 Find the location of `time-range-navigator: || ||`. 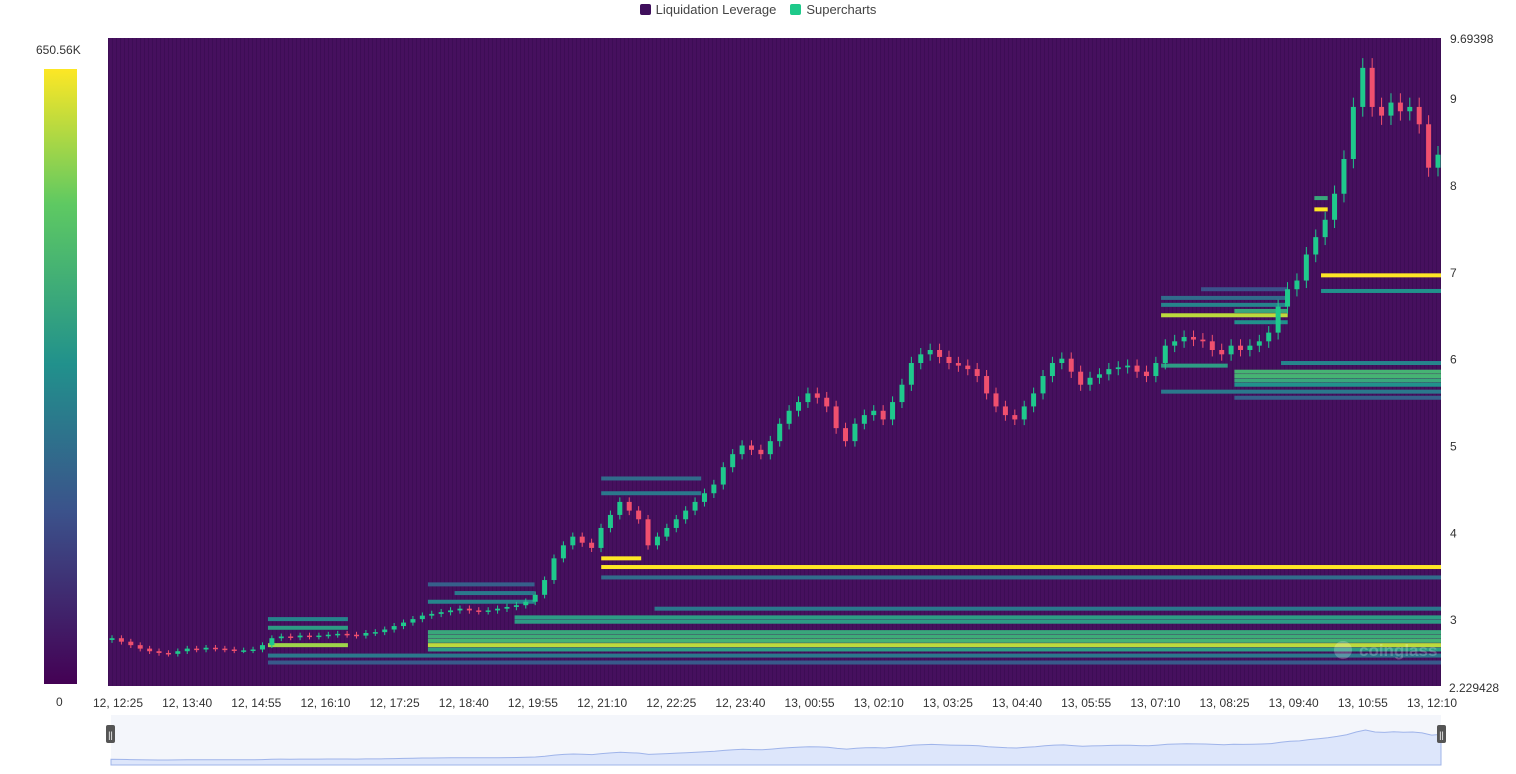

time-range-navigator: || || is located at coordinates (776, 740).